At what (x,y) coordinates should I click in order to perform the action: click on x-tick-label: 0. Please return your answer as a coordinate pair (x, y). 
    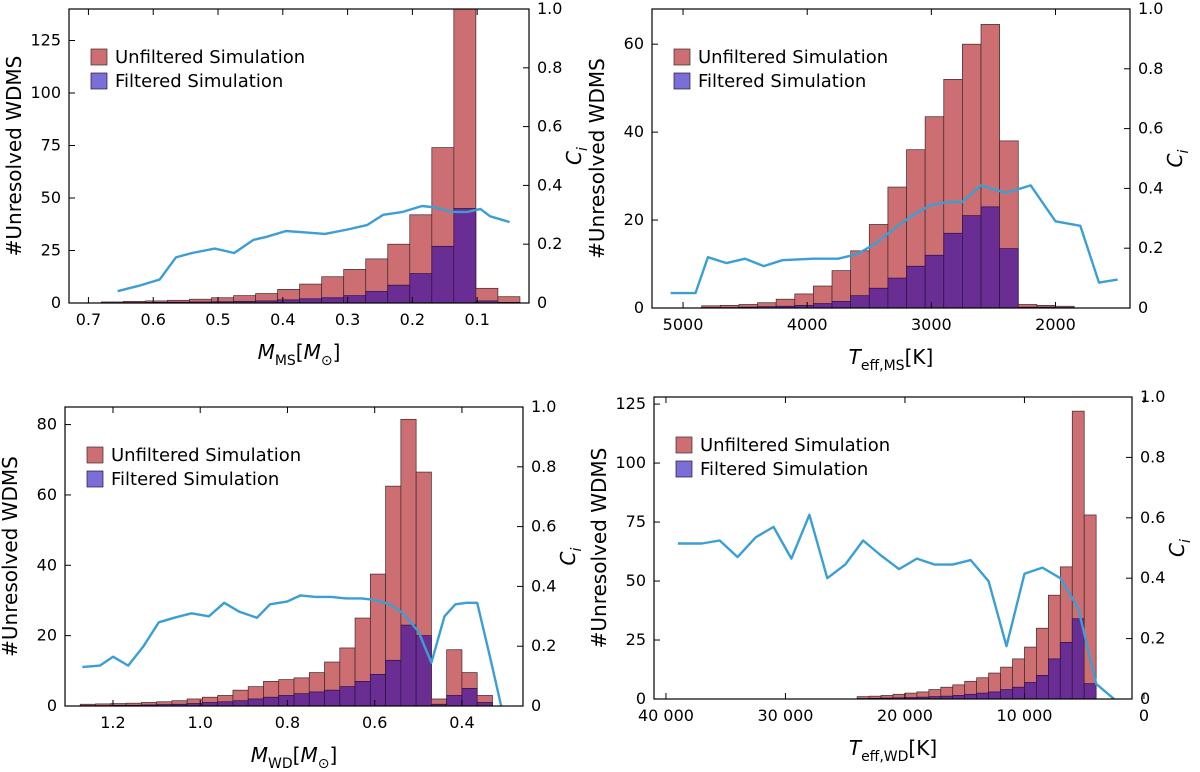
    Looking at the image, I should click on (1144, 715).